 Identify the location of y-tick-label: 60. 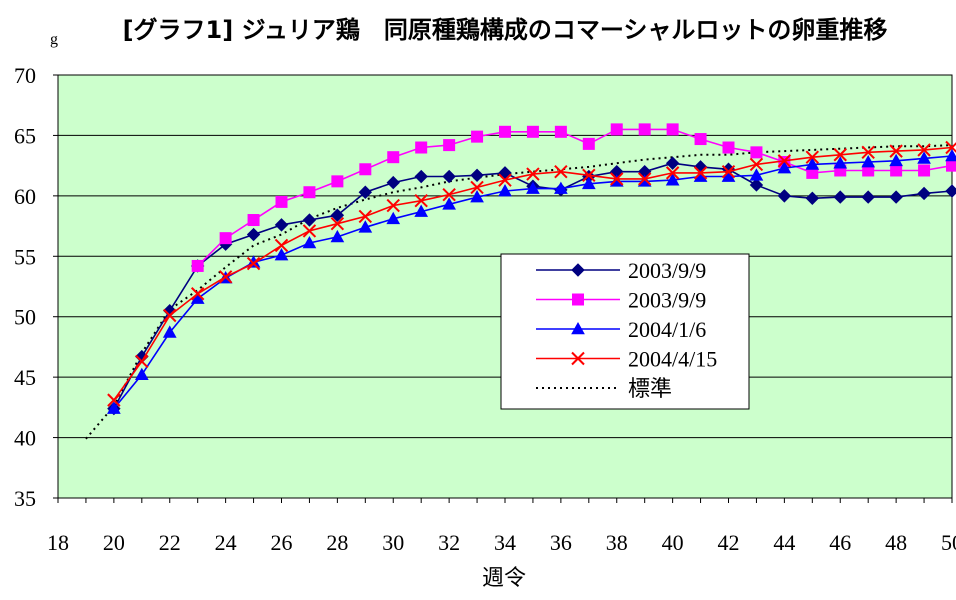
(25, 196).